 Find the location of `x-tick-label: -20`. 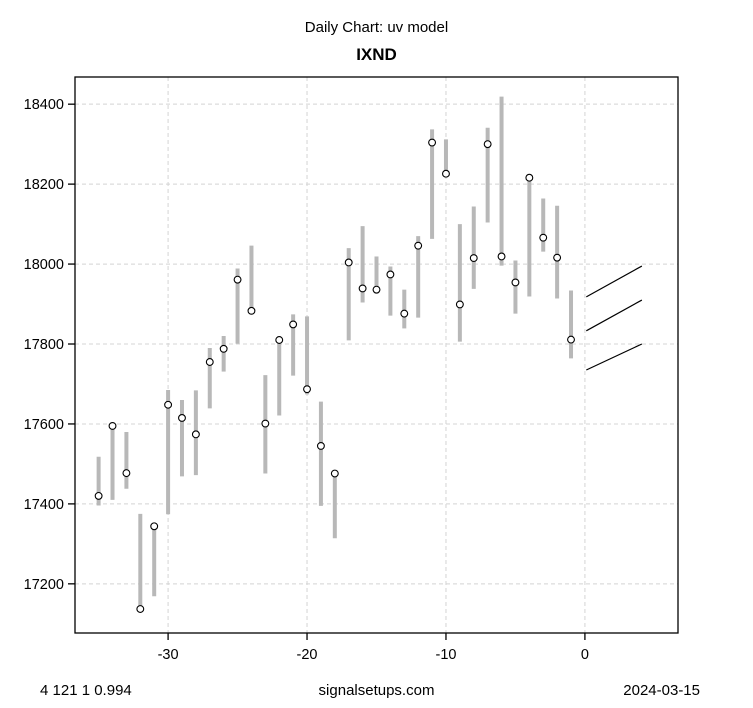

x-tick-label: -20 is located at coordinates (307, 655).